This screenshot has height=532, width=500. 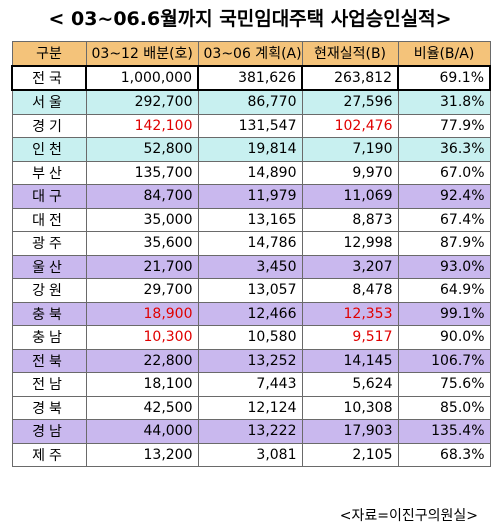 What do you see at coordinates (444, 454) in the screenshot?
I see `ratio-cell: 68.3%` at bounding box center [444, 454].